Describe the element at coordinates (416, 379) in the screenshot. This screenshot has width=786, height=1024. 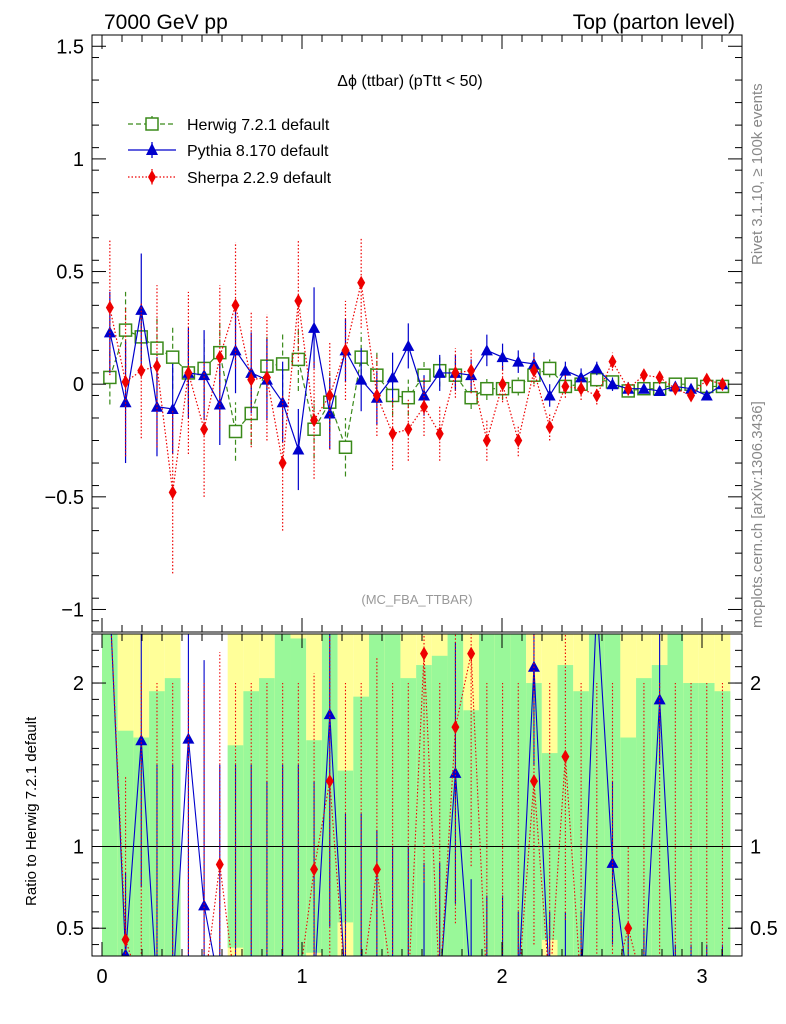
I see `series-line-pythia` at that location.